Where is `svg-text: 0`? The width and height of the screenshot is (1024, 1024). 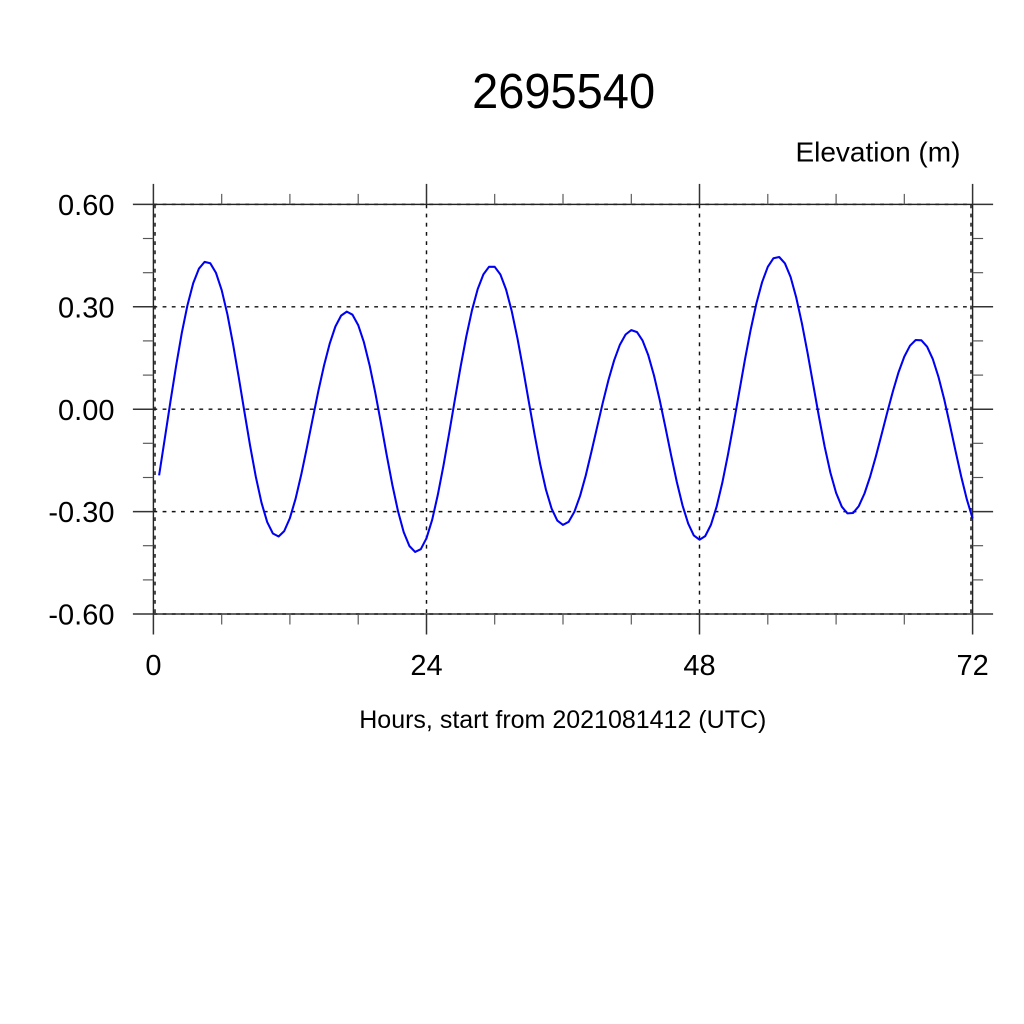 svg-text: 0 is located at coordinates (153, 666).